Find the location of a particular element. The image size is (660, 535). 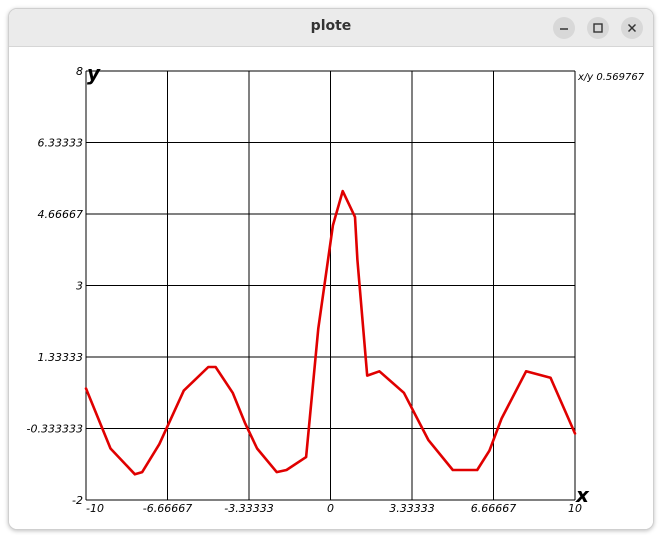

aspect-ratio-readout: x/y 0.569767 is located at coordinates (611, 77).